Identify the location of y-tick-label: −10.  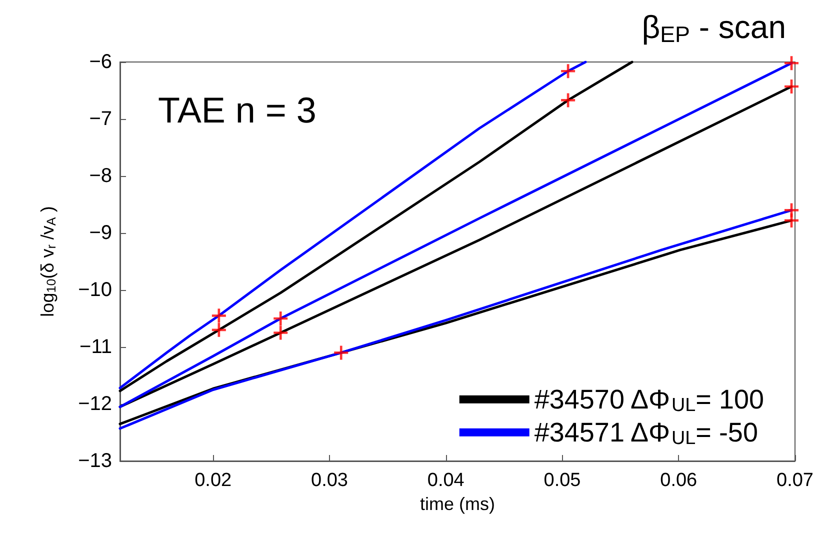
(95, 290).